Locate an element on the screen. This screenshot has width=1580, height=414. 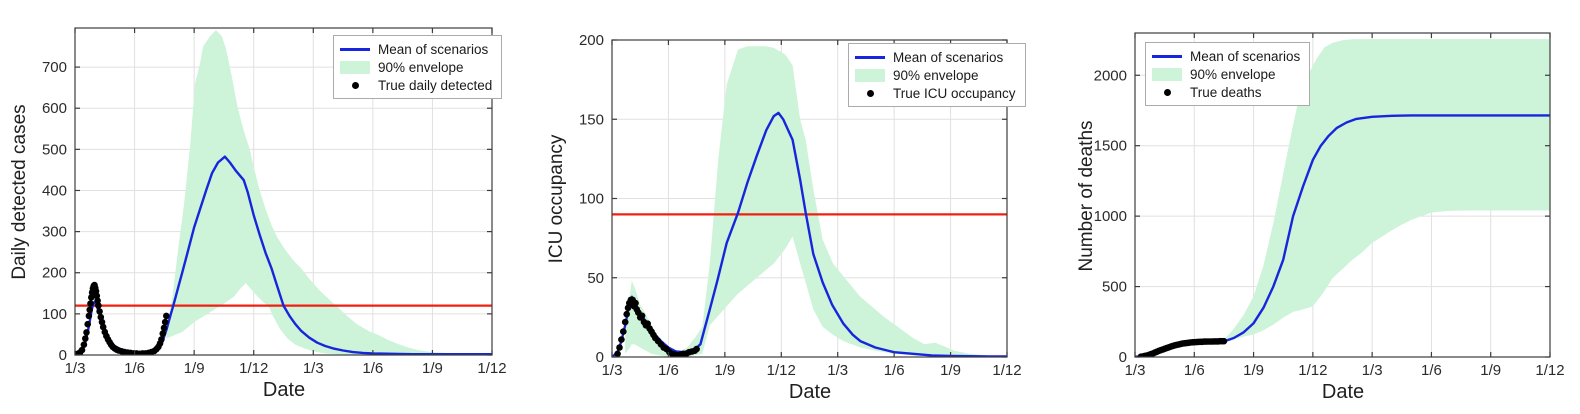
legend-item-true-data: True deaths is located at coordinates (1226, 92).